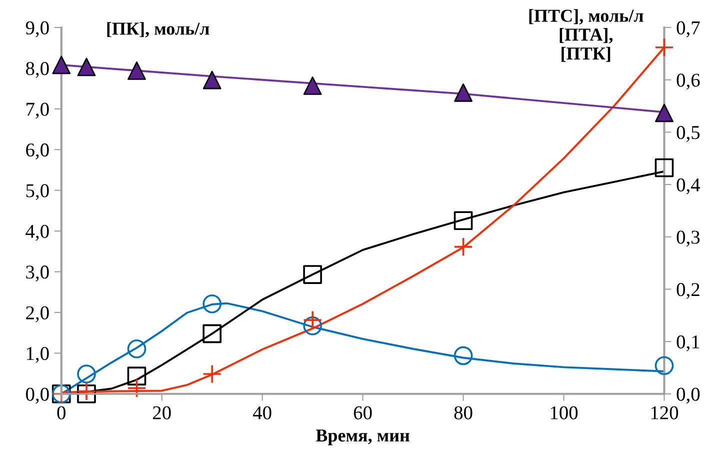 This screenshot has width=722, height=458. I want to click on y-tick-label: 3,0, so click(37, 274).